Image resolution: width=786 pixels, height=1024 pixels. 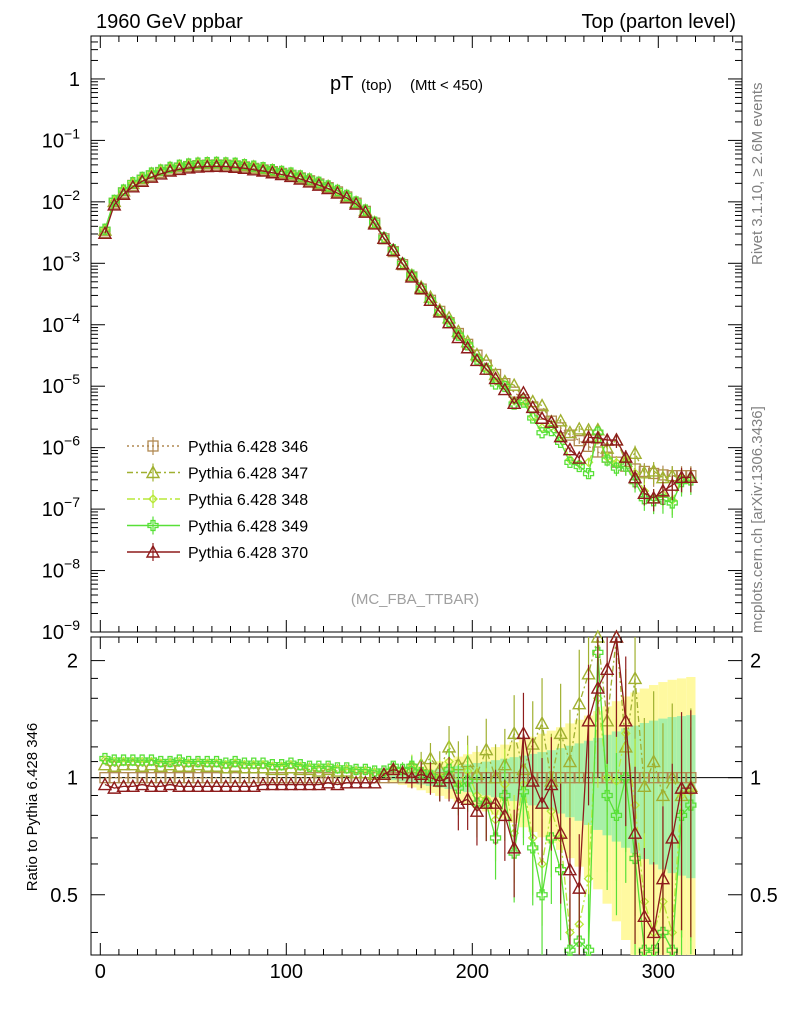 I want to click on legend-label: Pythia 6.428 346, so click(x=248, y=447).